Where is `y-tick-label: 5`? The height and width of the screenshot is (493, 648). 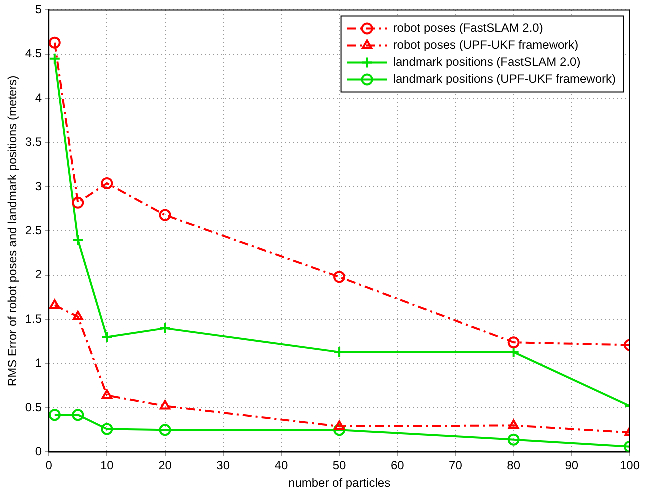
y-tick-label: 5 is located at coordinates (38, 9).